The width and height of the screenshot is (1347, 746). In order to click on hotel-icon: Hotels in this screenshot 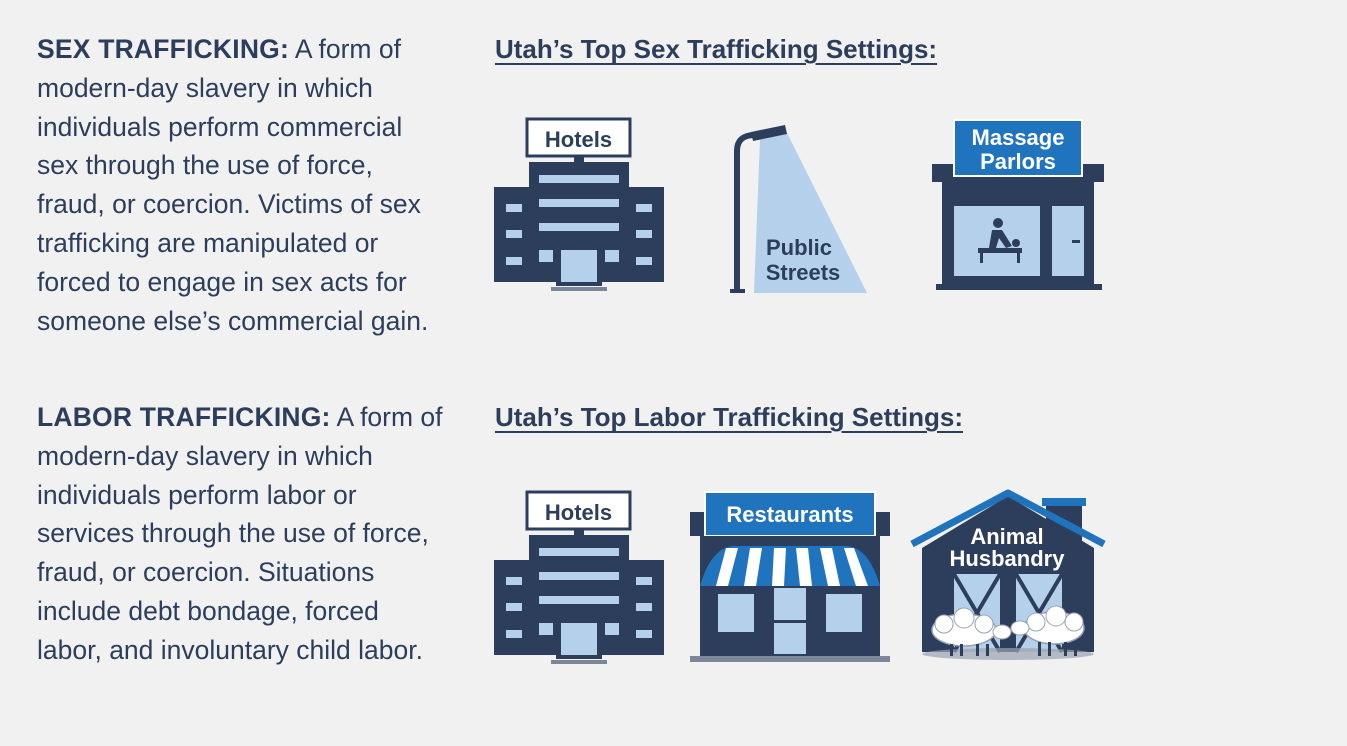, I will do `click(579, 204)`.